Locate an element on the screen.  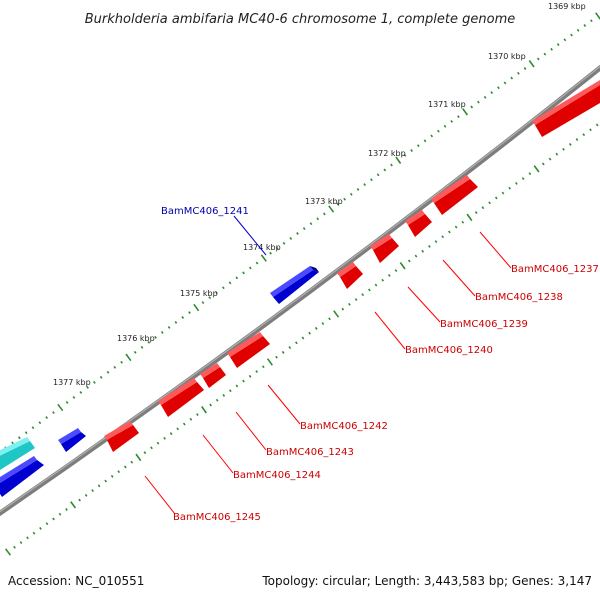
gene-label-1237: BamMC406_1237 is located at coordinates (555, 269).